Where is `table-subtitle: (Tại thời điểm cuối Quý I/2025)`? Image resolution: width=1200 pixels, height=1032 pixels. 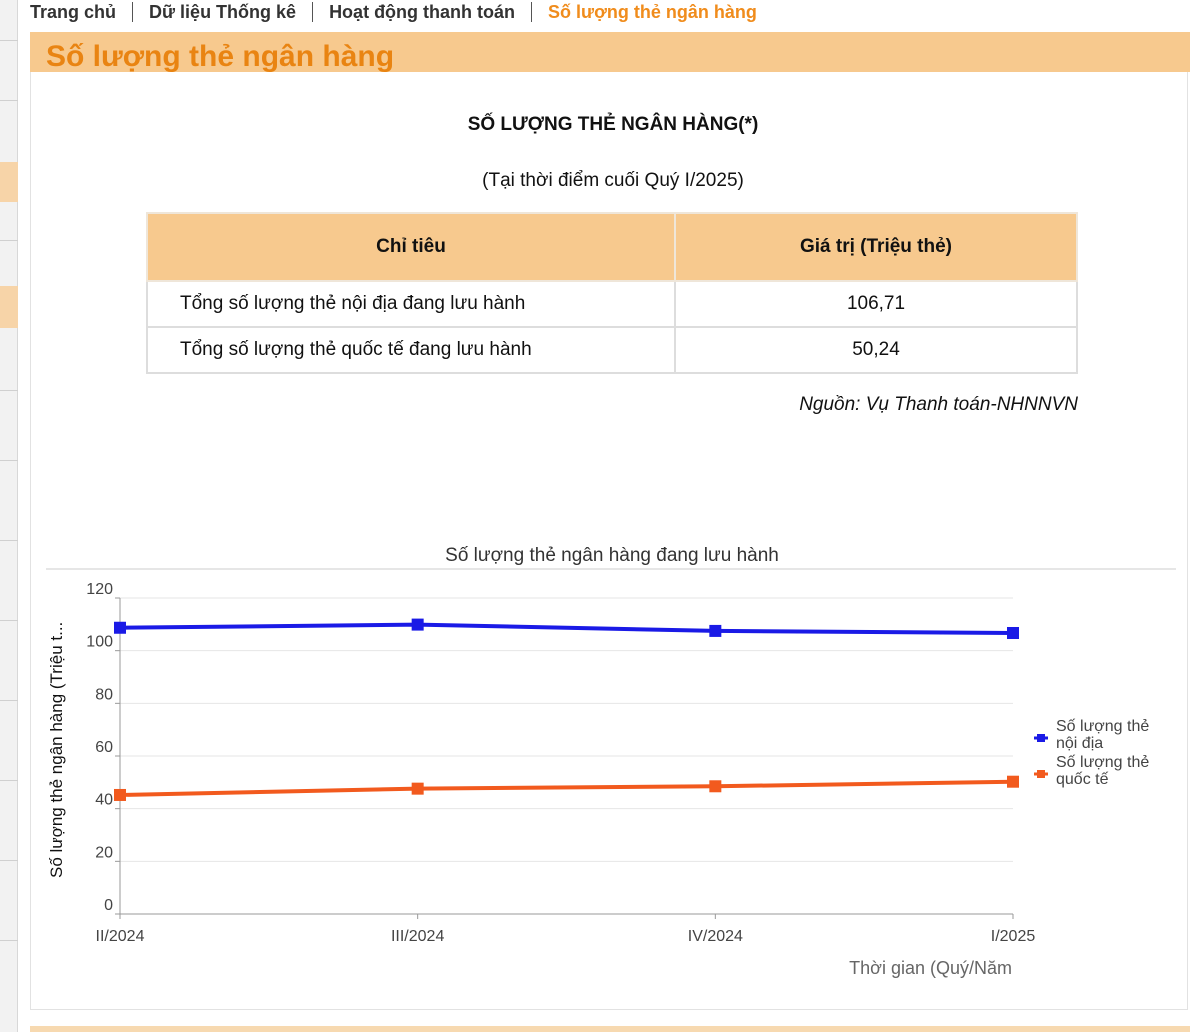
table-subtitle: (Tại thời điểm cuối Quý I/2025) is located at coordinates (613, 180).